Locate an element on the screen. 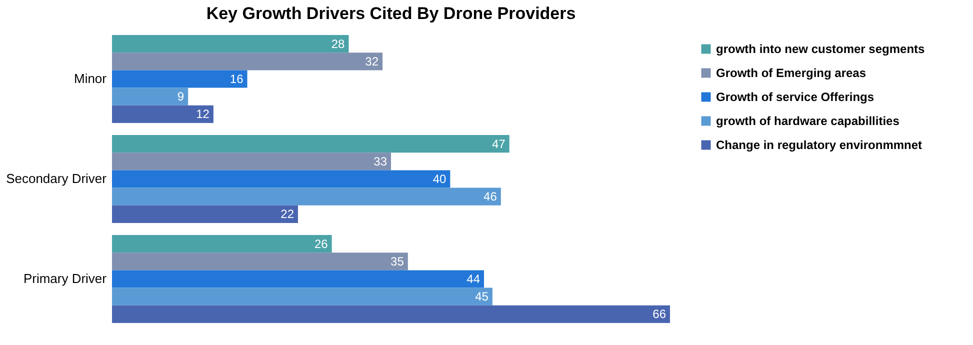 This screenshot has width=973, height=345. legend-label: Growth of service Offerings is located at coordinates (795, 97).